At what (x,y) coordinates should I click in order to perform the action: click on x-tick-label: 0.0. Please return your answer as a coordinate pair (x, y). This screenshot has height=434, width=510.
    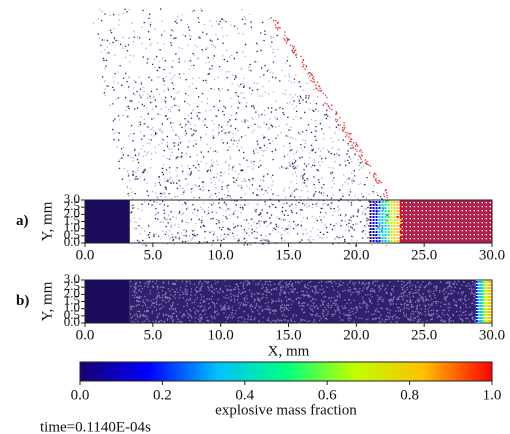
    Looking at the image, I should click on (85, 255).